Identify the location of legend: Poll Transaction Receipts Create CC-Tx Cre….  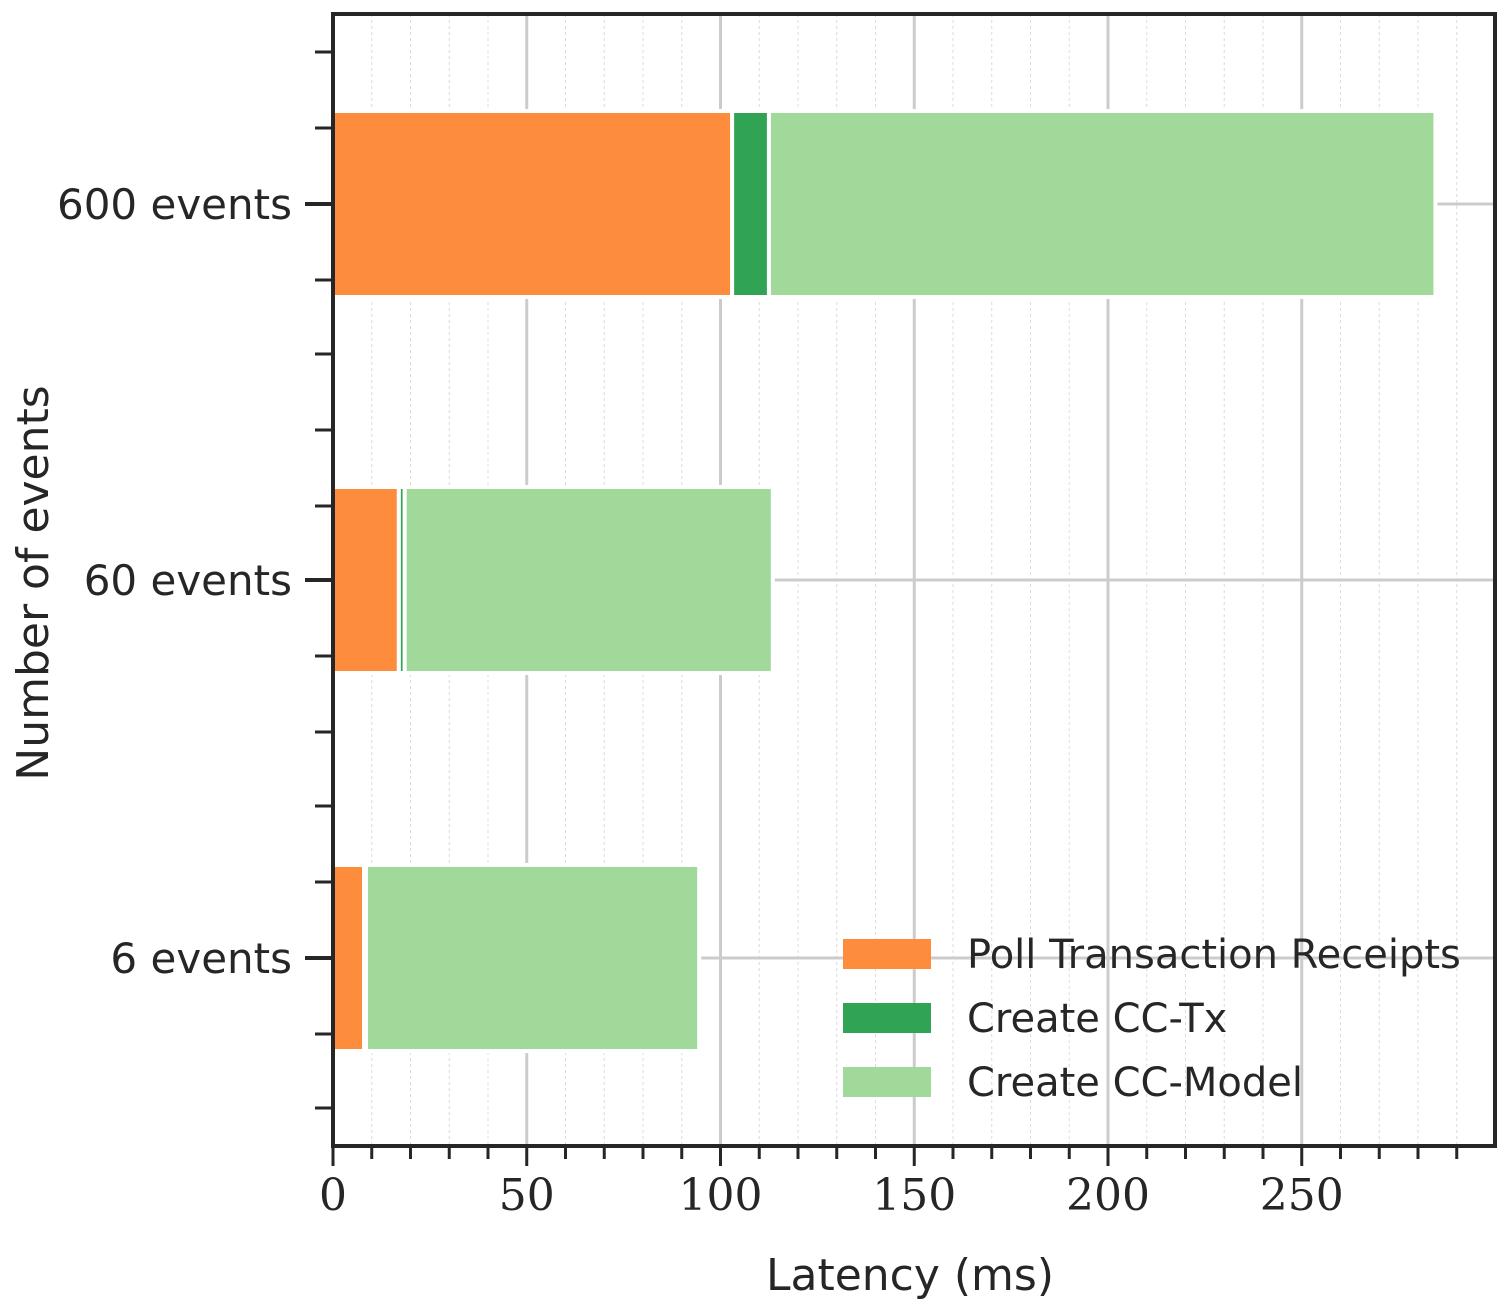
(1152, 1019).